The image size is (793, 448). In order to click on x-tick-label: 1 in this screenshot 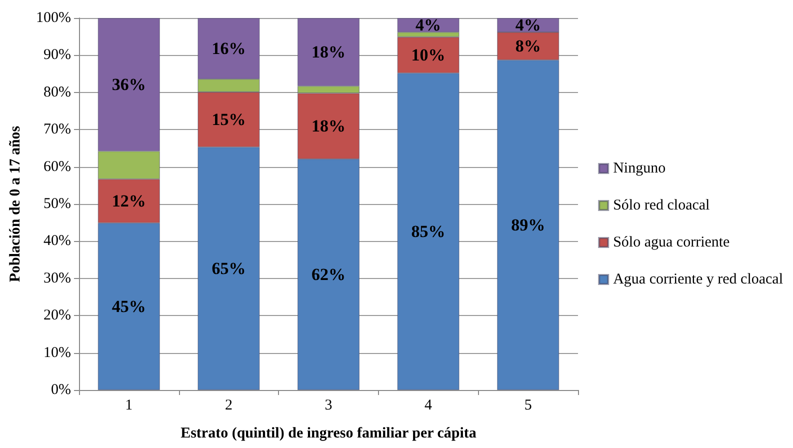, I will do `click(129, 406)`.